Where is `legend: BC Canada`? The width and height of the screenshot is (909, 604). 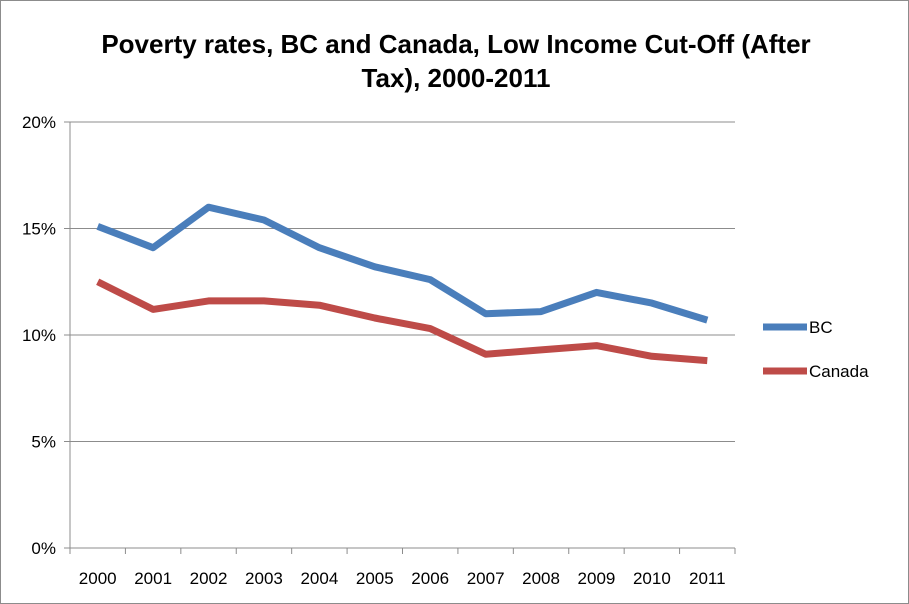
legend: BC Canada is located at coordinates (816, 349).